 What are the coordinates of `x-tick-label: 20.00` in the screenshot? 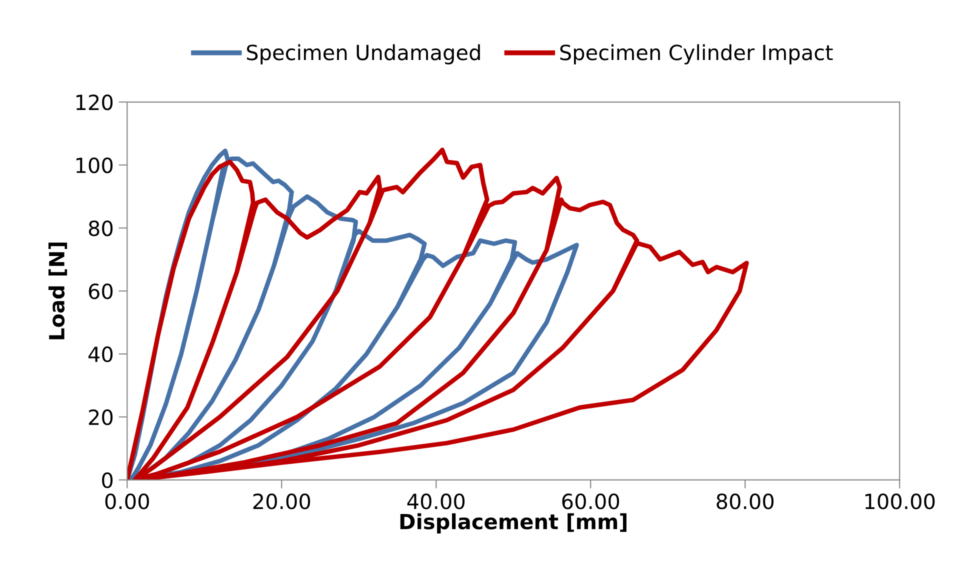 It's located at (281, 502).